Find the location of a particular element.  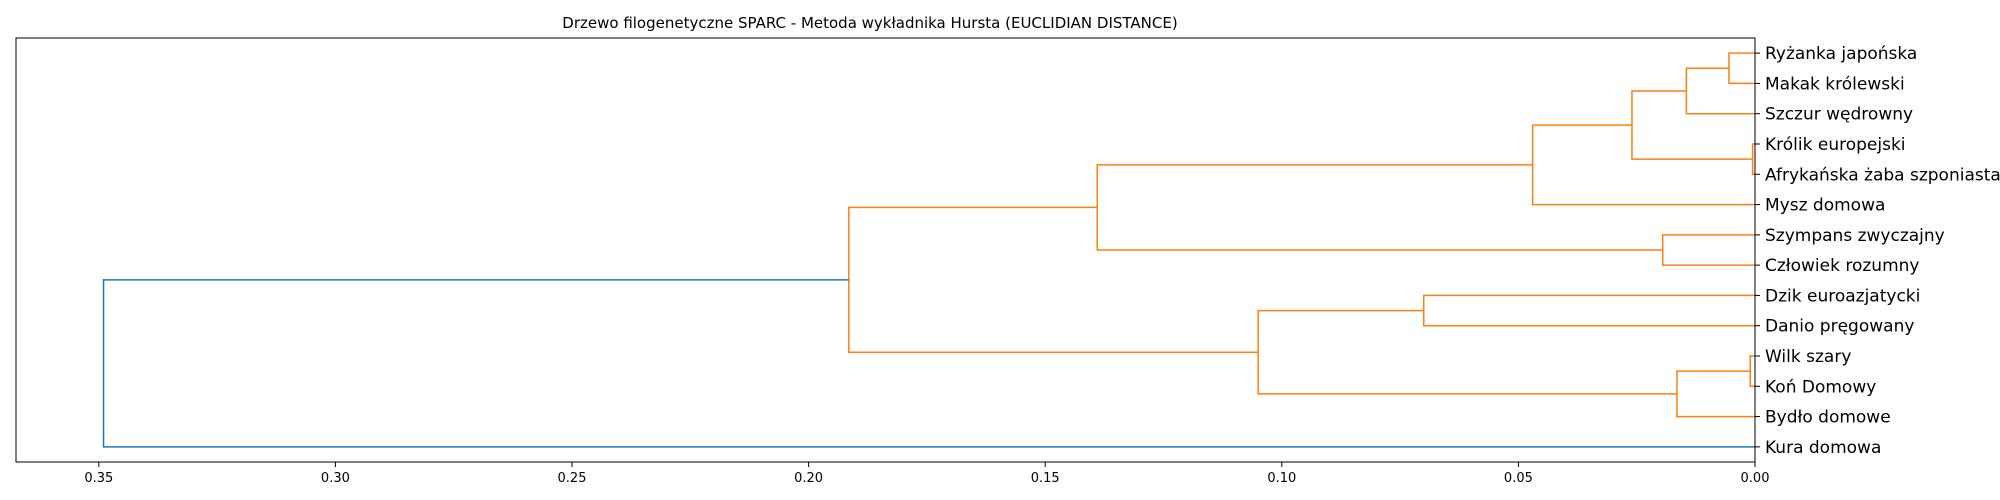

leaf-label: Kura domowa is located at coordinates (1823, 448).